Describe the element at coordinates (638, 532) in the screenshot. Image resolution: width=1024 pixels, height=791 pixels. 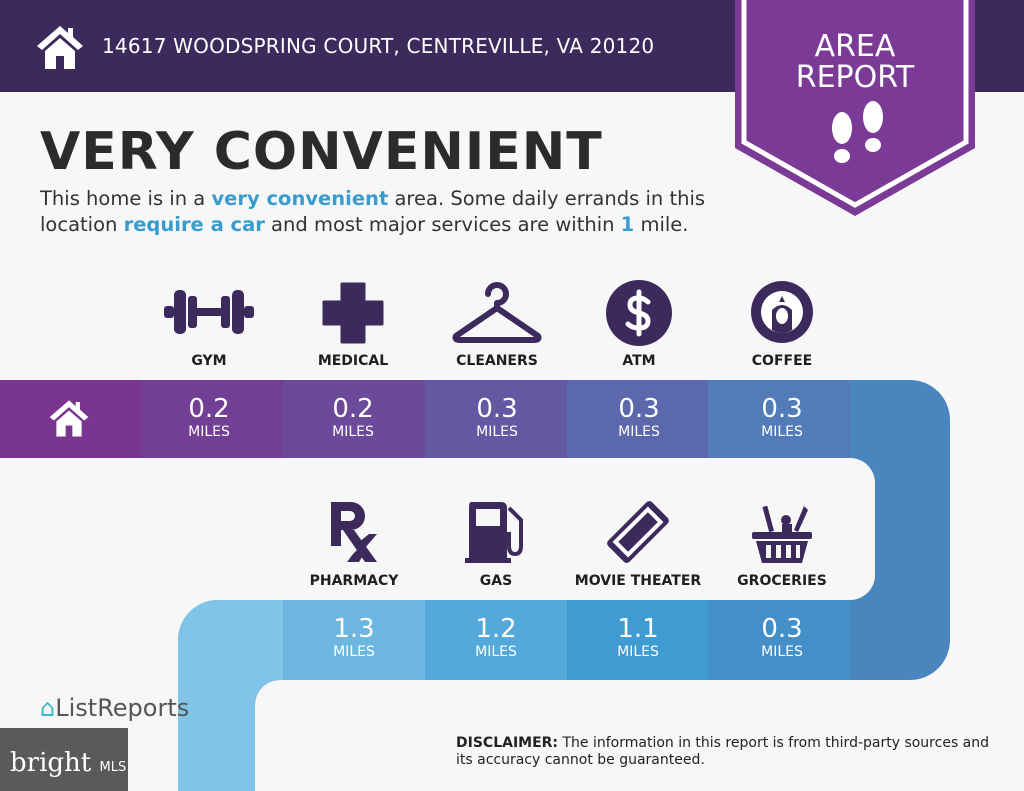
I see `ticket-icon` at that location.